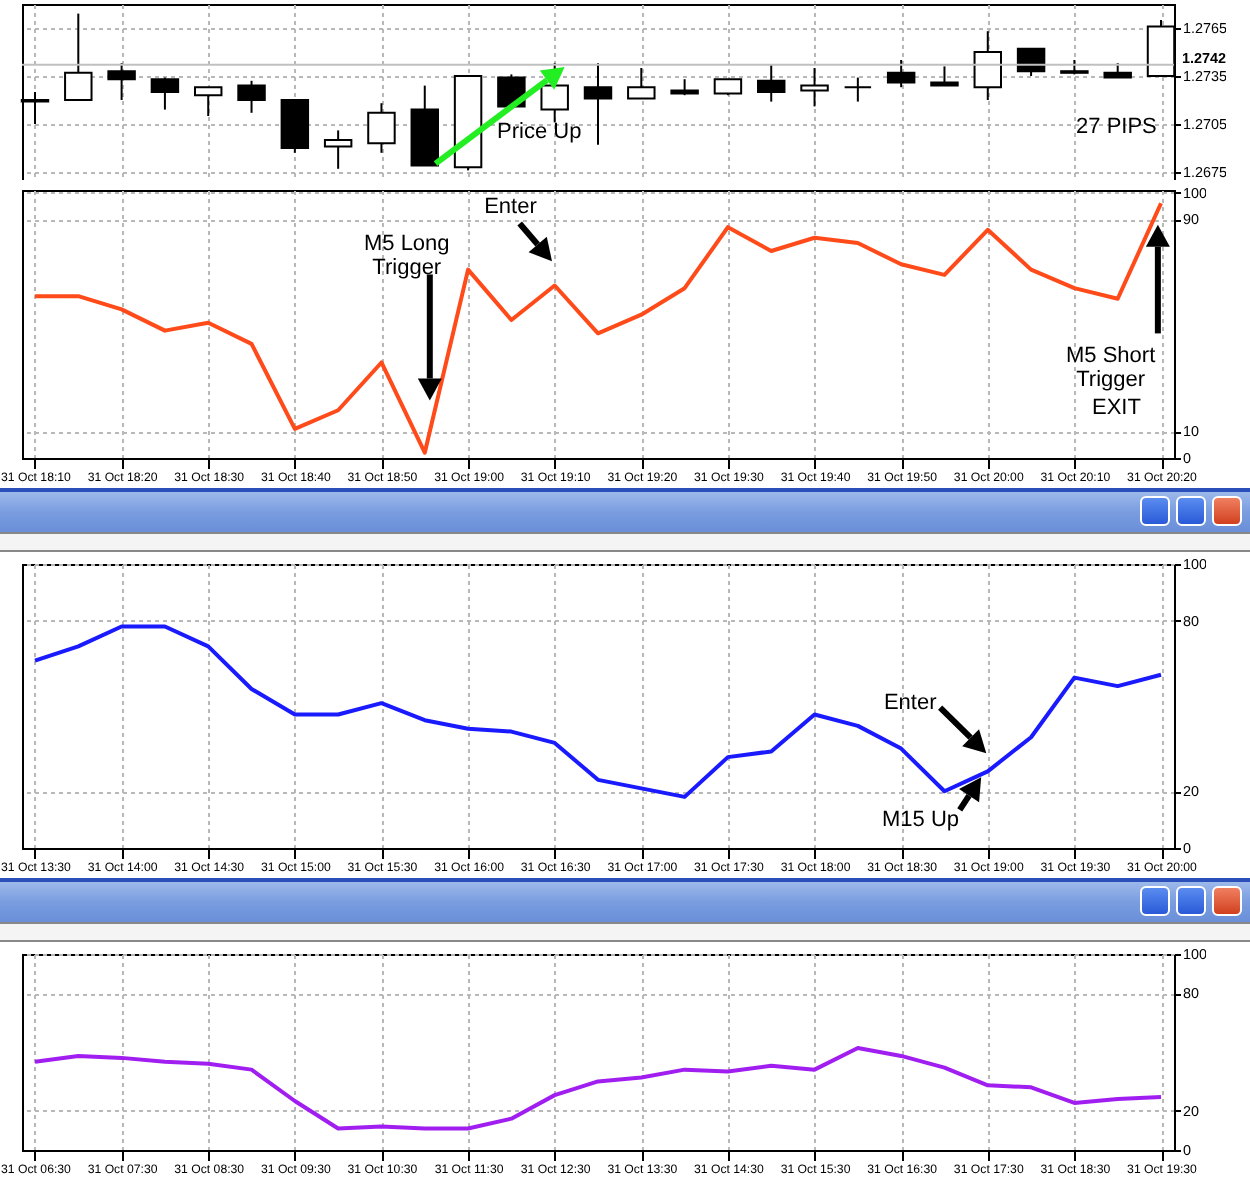 Image resolution: width=1250 pixels, height=1184 pixels. Describe the element at coordinates (539, 132) in the screenshot. I see `annotation: Price Up` at that location.